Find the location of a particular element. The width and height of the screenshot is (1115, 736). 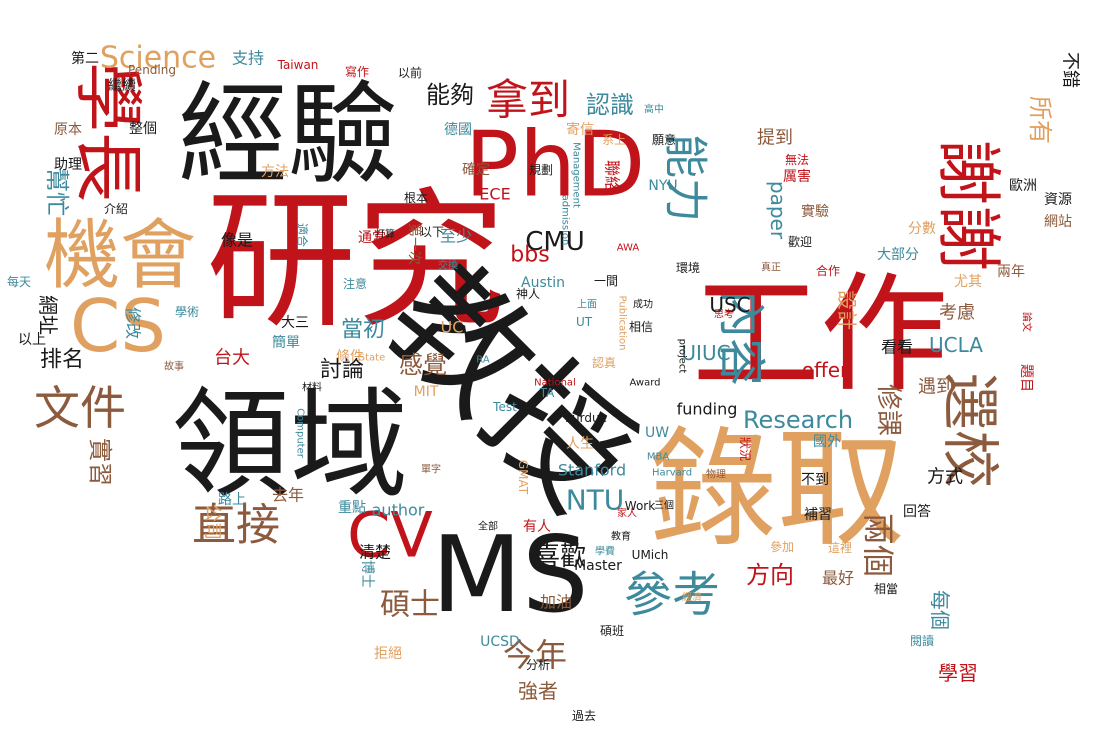

cloud-word: 學術 is located at coordinates (187, 312).